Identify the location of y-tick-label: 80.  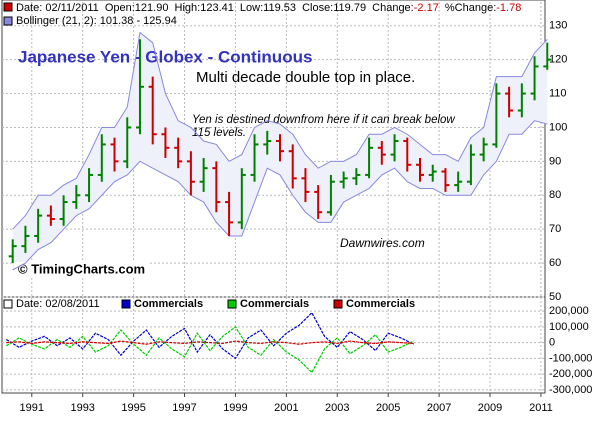
(555, 195).